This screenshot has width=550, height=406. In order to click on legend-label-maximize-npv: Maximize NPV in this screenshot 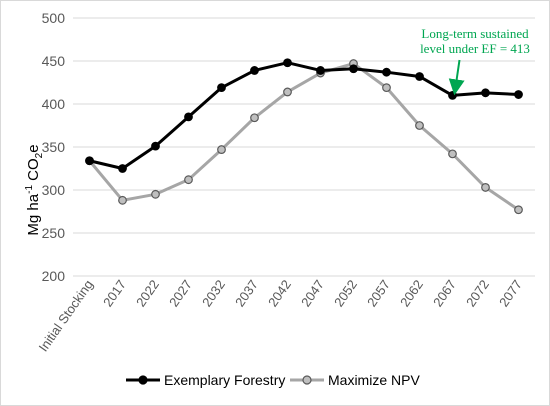, I will do `click(374, 380)`.